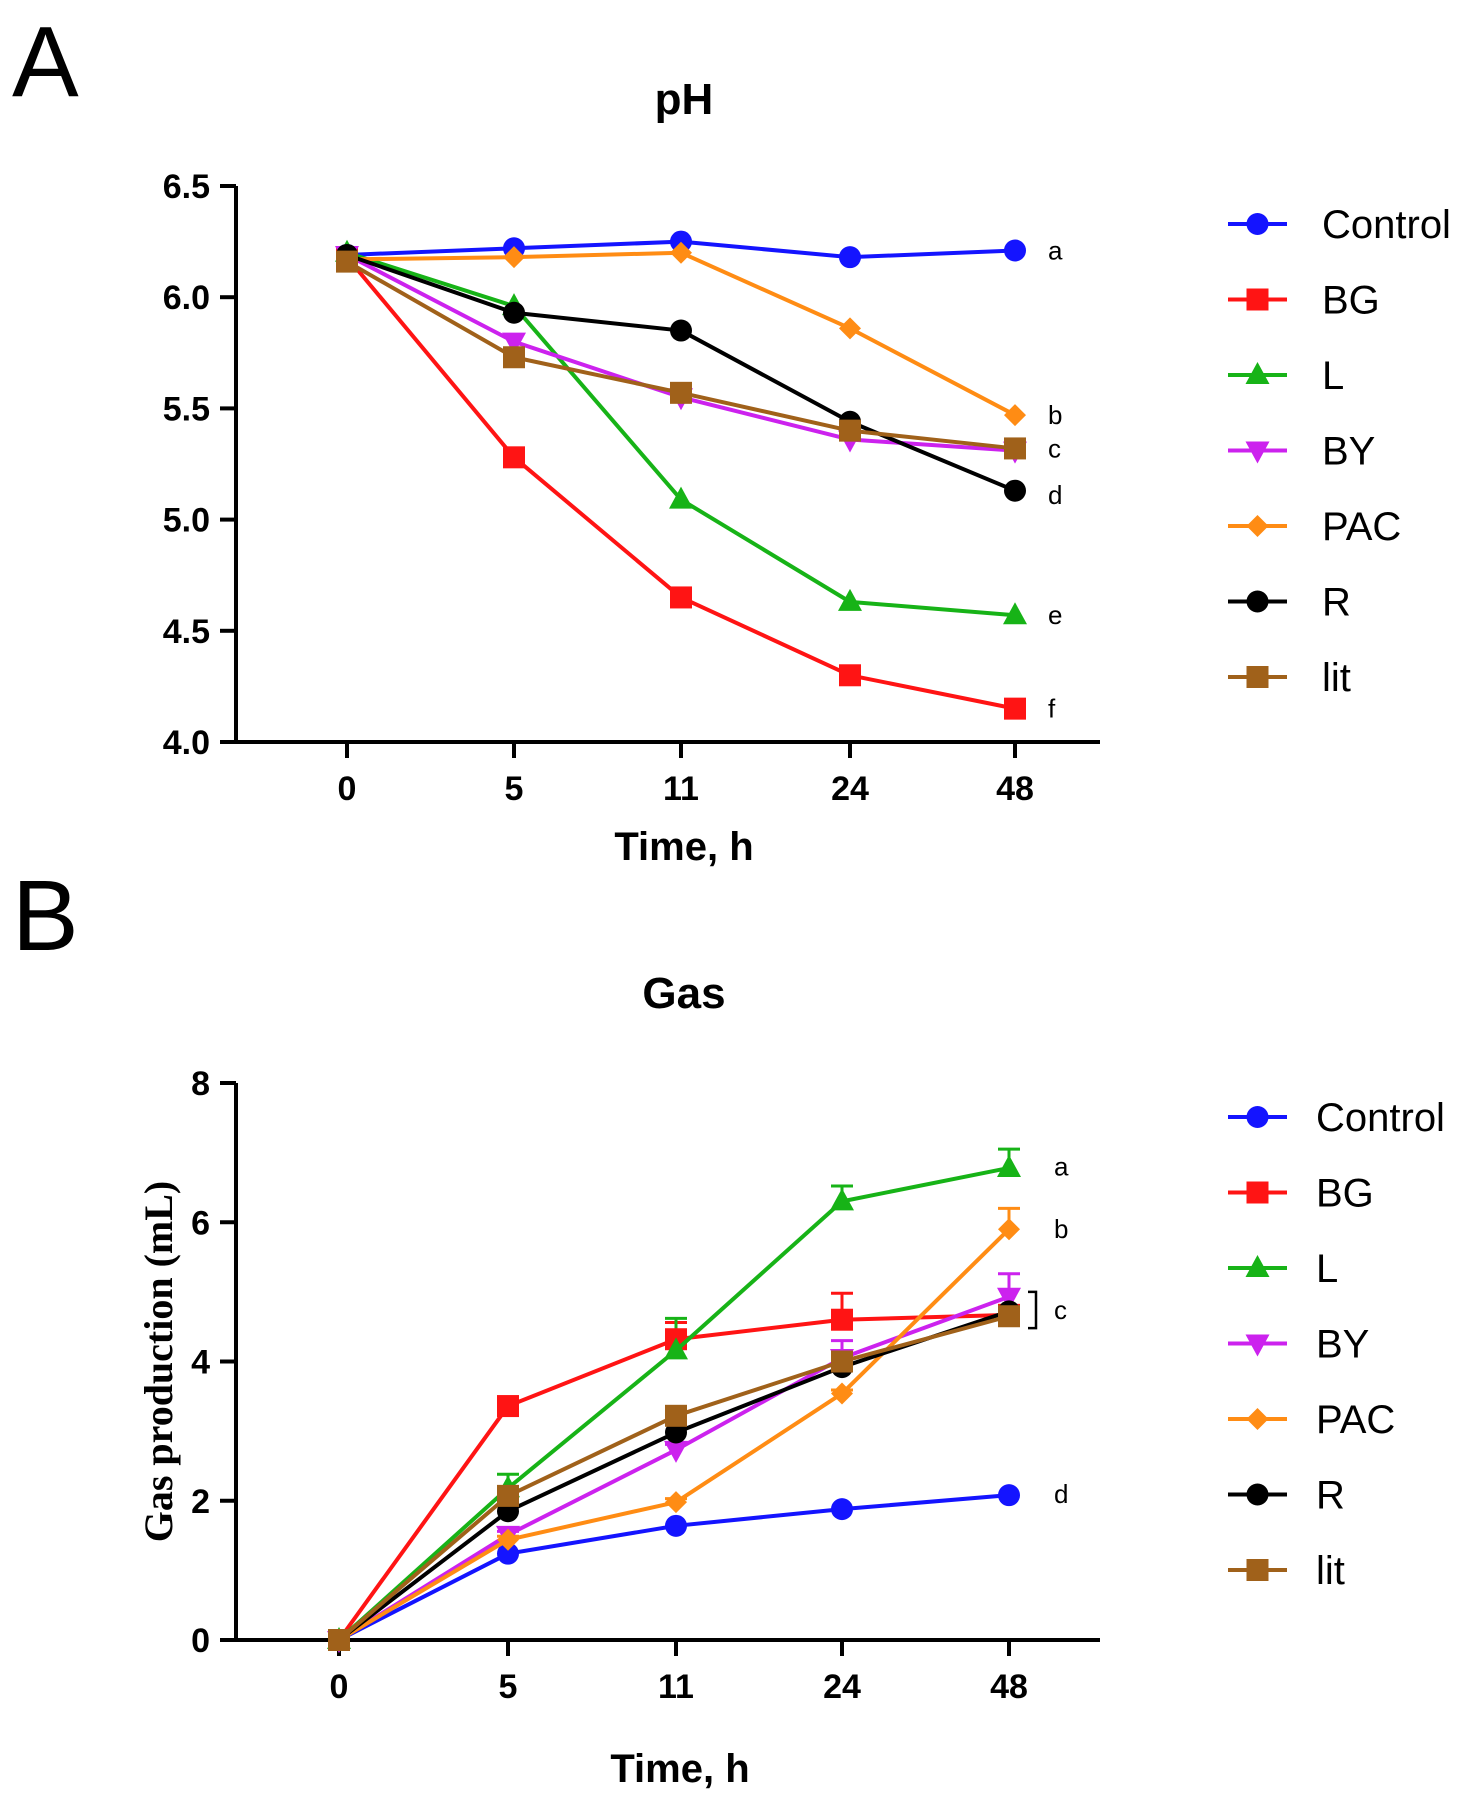  What do you see at coordinates (200, 1502) in the screenshot?
I see `y-tick-label: 2` at bounding box center [200, 1502].